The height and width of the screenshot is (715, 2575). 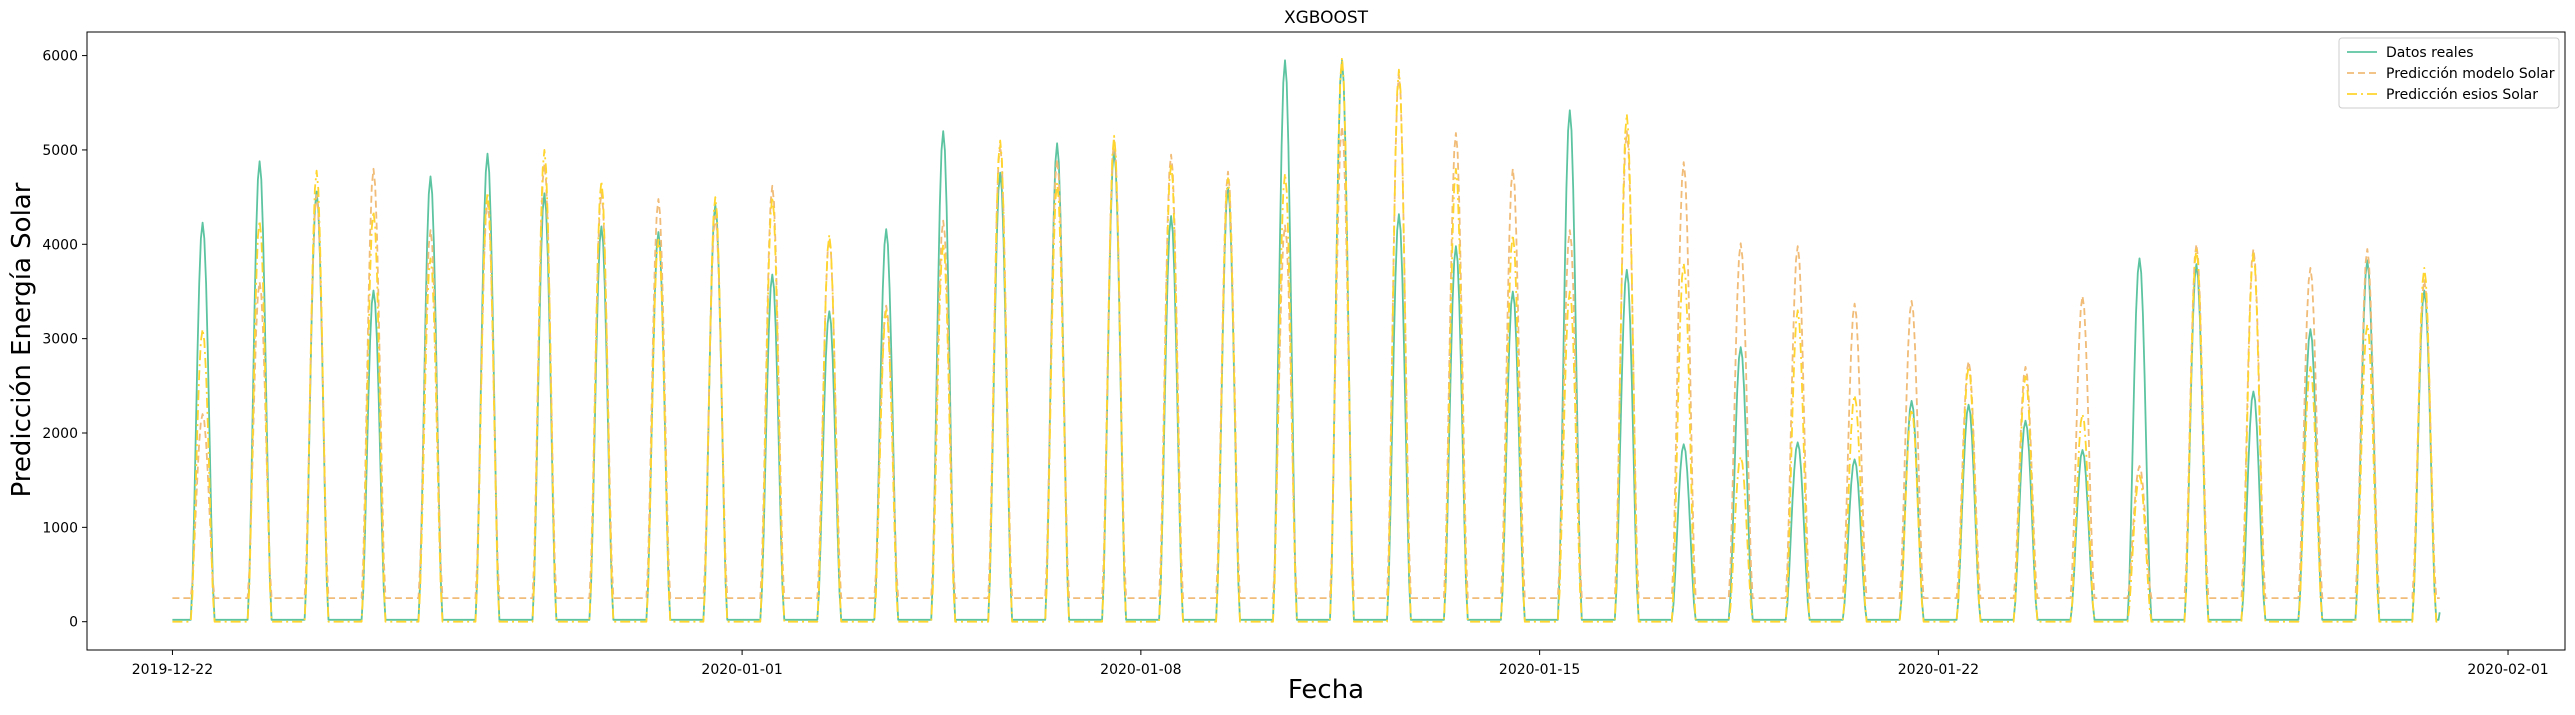 What do you see at coordinates (1140, 670) in the screenshot?
I see `x-tick-label: 2020-01-08` at bounding box center [1140, 670].